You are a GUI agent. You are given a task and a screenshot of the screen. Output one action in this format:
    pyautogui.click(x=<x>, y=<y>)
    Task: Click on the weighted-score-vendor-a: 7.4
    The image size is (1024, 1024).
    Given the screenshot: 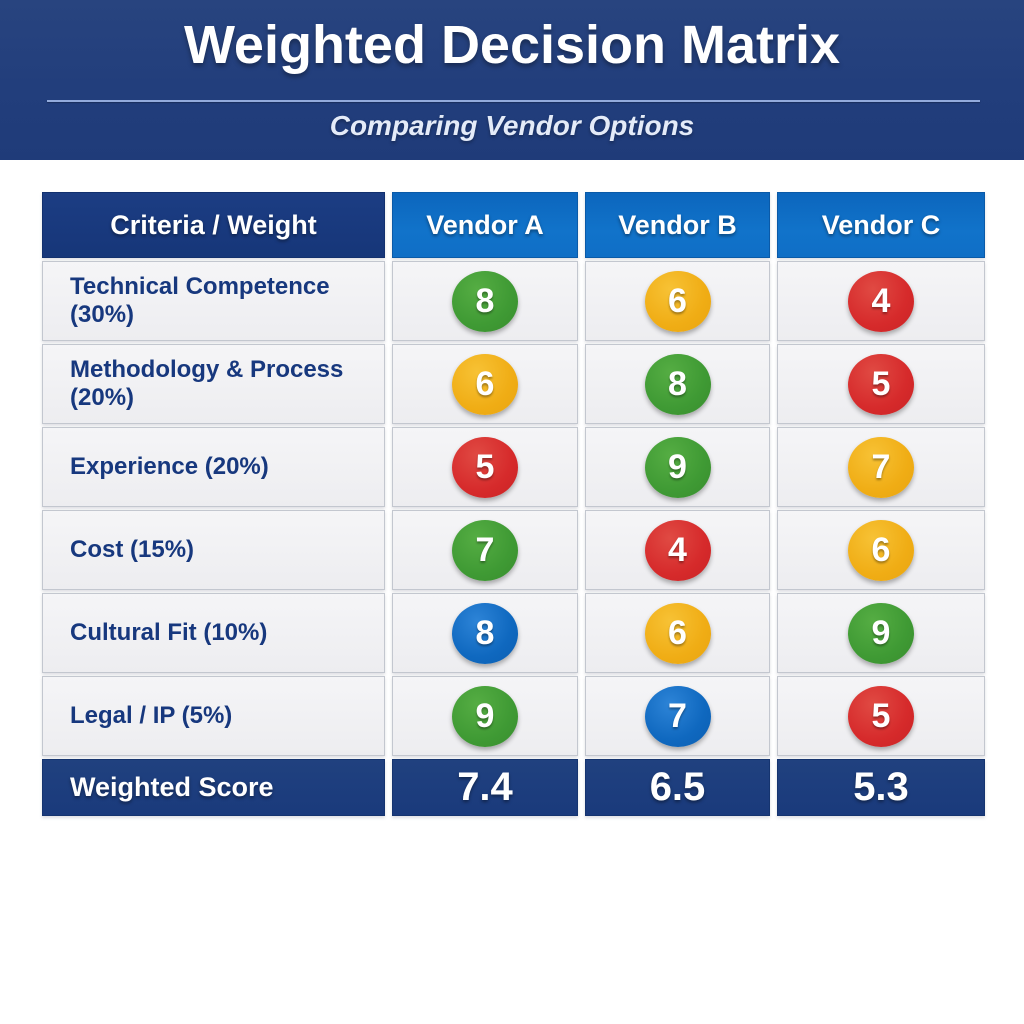 What is the action you would take?
    pyautogui.click(x=485, y=787)
    